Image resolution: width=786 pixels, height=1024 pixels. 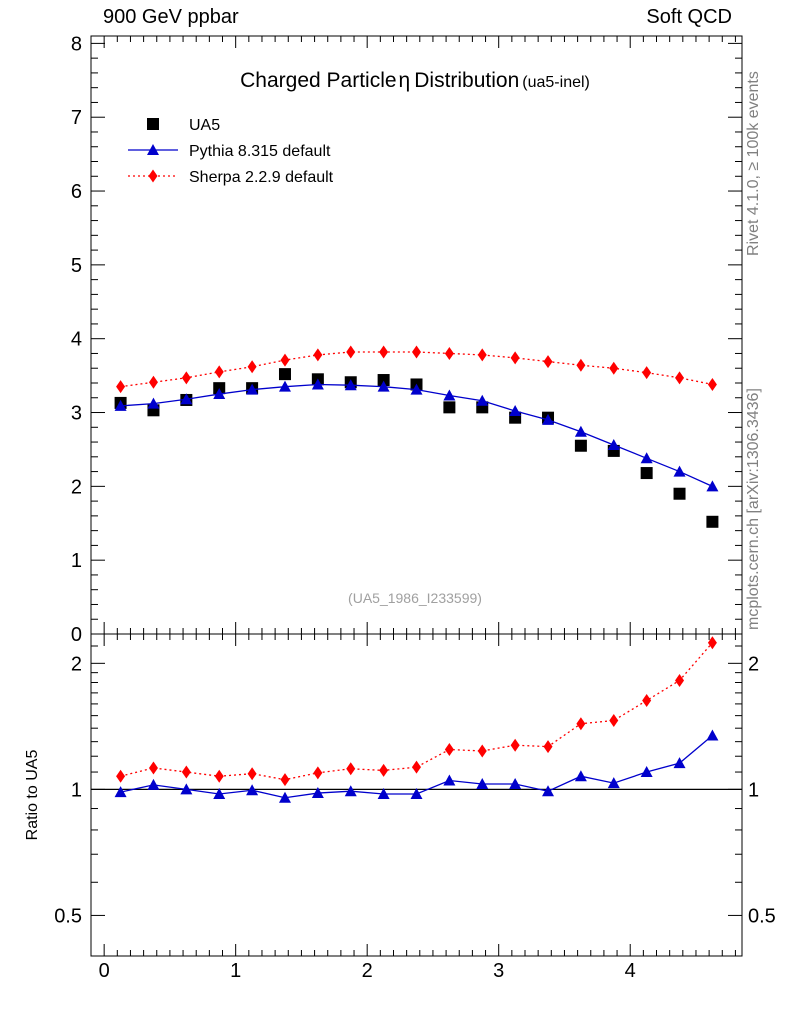 I want to click on x-tick-label: 0, so click(x=104, y=971).